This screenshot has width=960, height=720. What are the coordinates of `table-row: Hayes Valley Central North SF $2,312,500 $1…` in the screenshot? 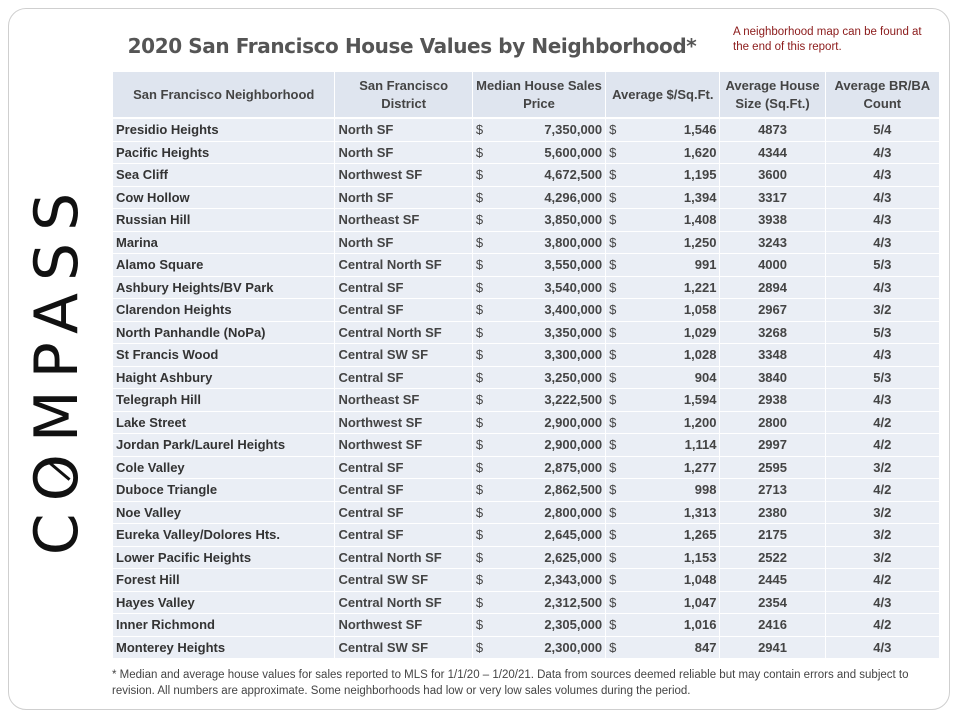 It's located at (527, 602).